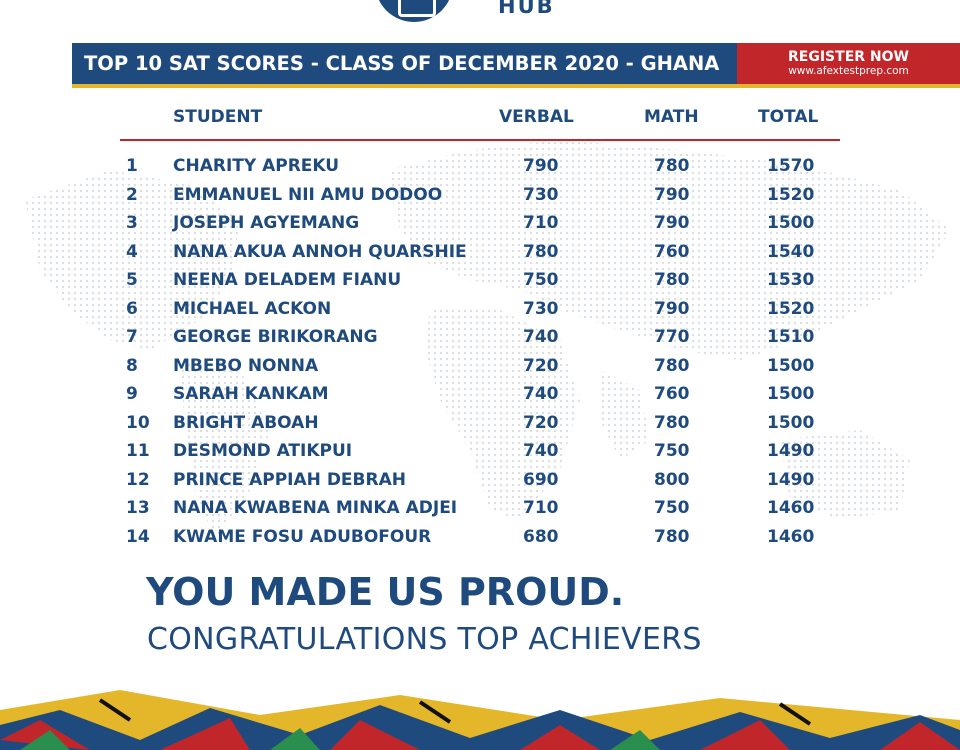  Describe the element at coordinates (536, 117) in the screenshot. I see `header-verbal: VERBAL` at that location.